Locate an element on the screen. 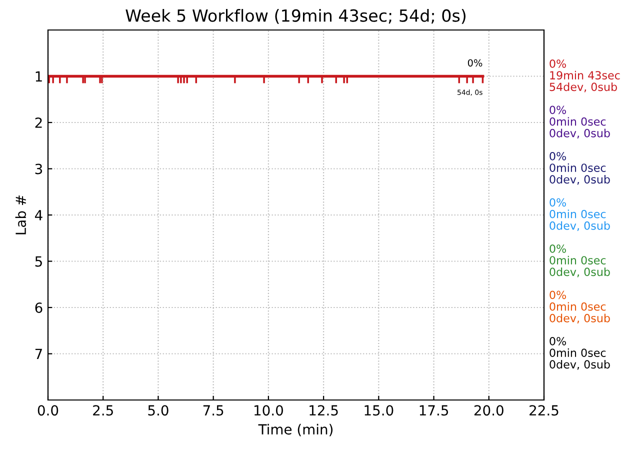 The height and width of the screenshot is (453, 630). text: 0% 19min 43sec 54dev, 0sub is located at coordinates (585, 75).